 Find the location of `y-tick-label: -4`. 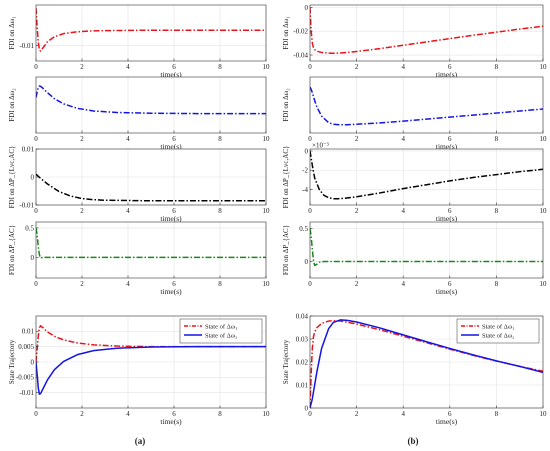

y-tick-label: -4 is located at coordinates (305, 190).